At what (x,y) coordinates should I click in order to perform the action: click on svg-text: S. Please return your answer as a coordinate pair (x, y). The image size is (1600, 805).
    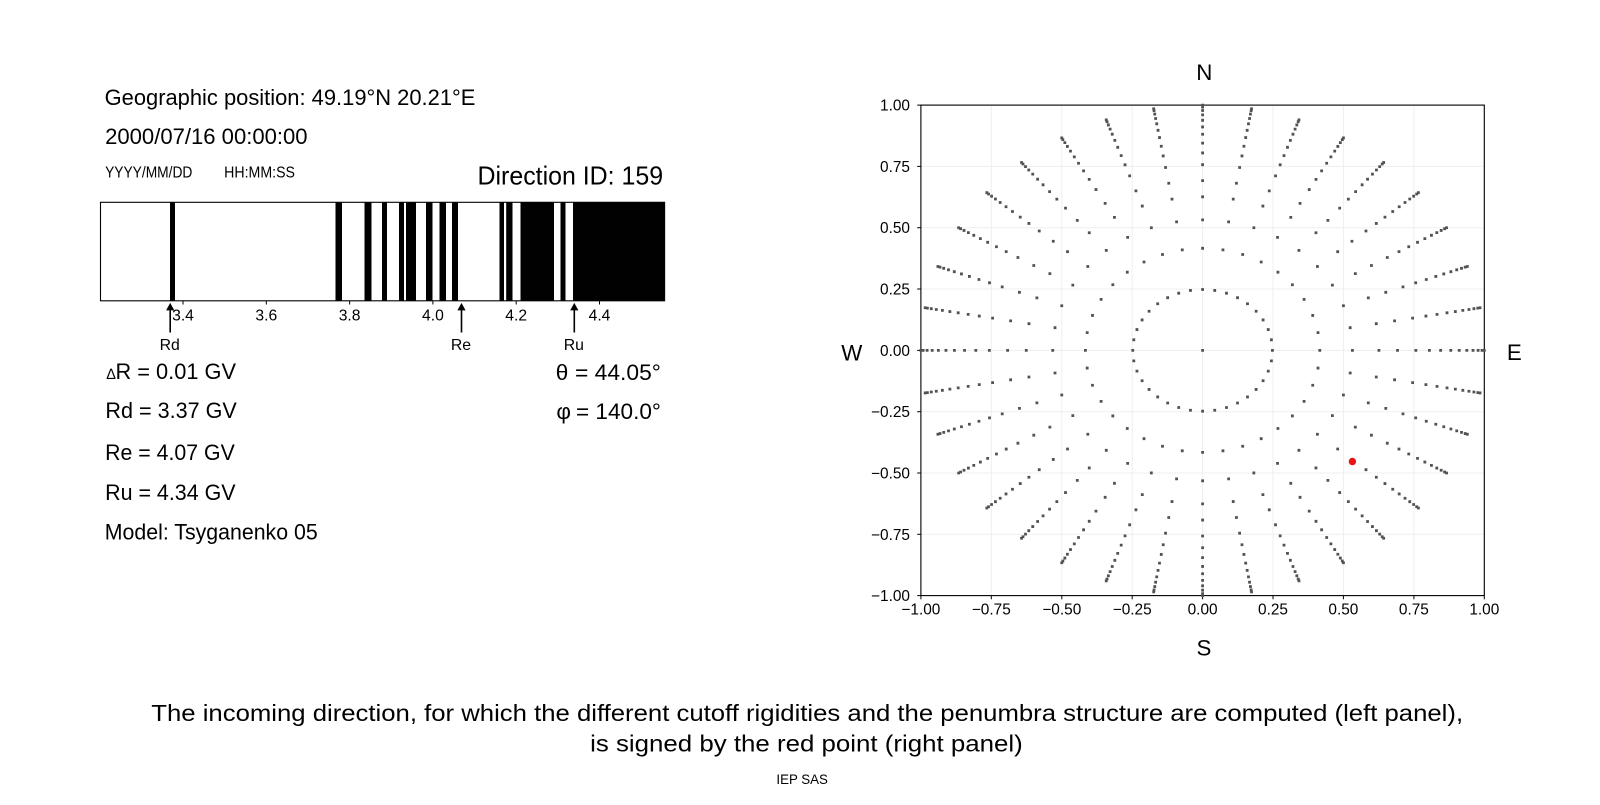
    Looking at the image, I should click on (1203, 648).